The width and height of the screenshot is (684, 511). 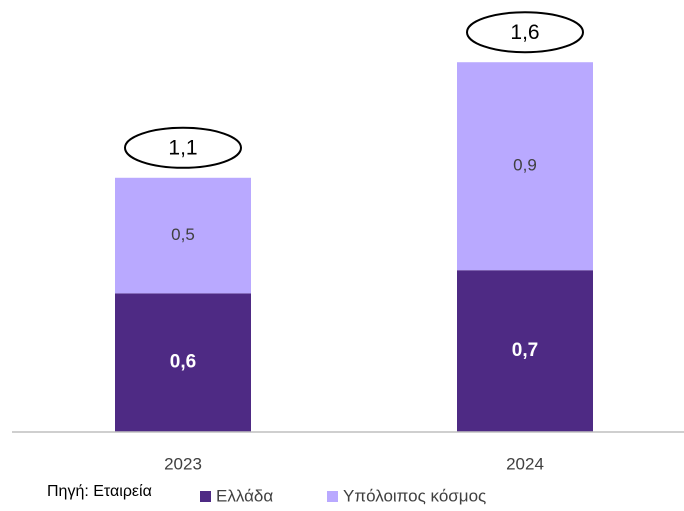 I want to click on total-label: 1,1, so click(x=182, y=147).